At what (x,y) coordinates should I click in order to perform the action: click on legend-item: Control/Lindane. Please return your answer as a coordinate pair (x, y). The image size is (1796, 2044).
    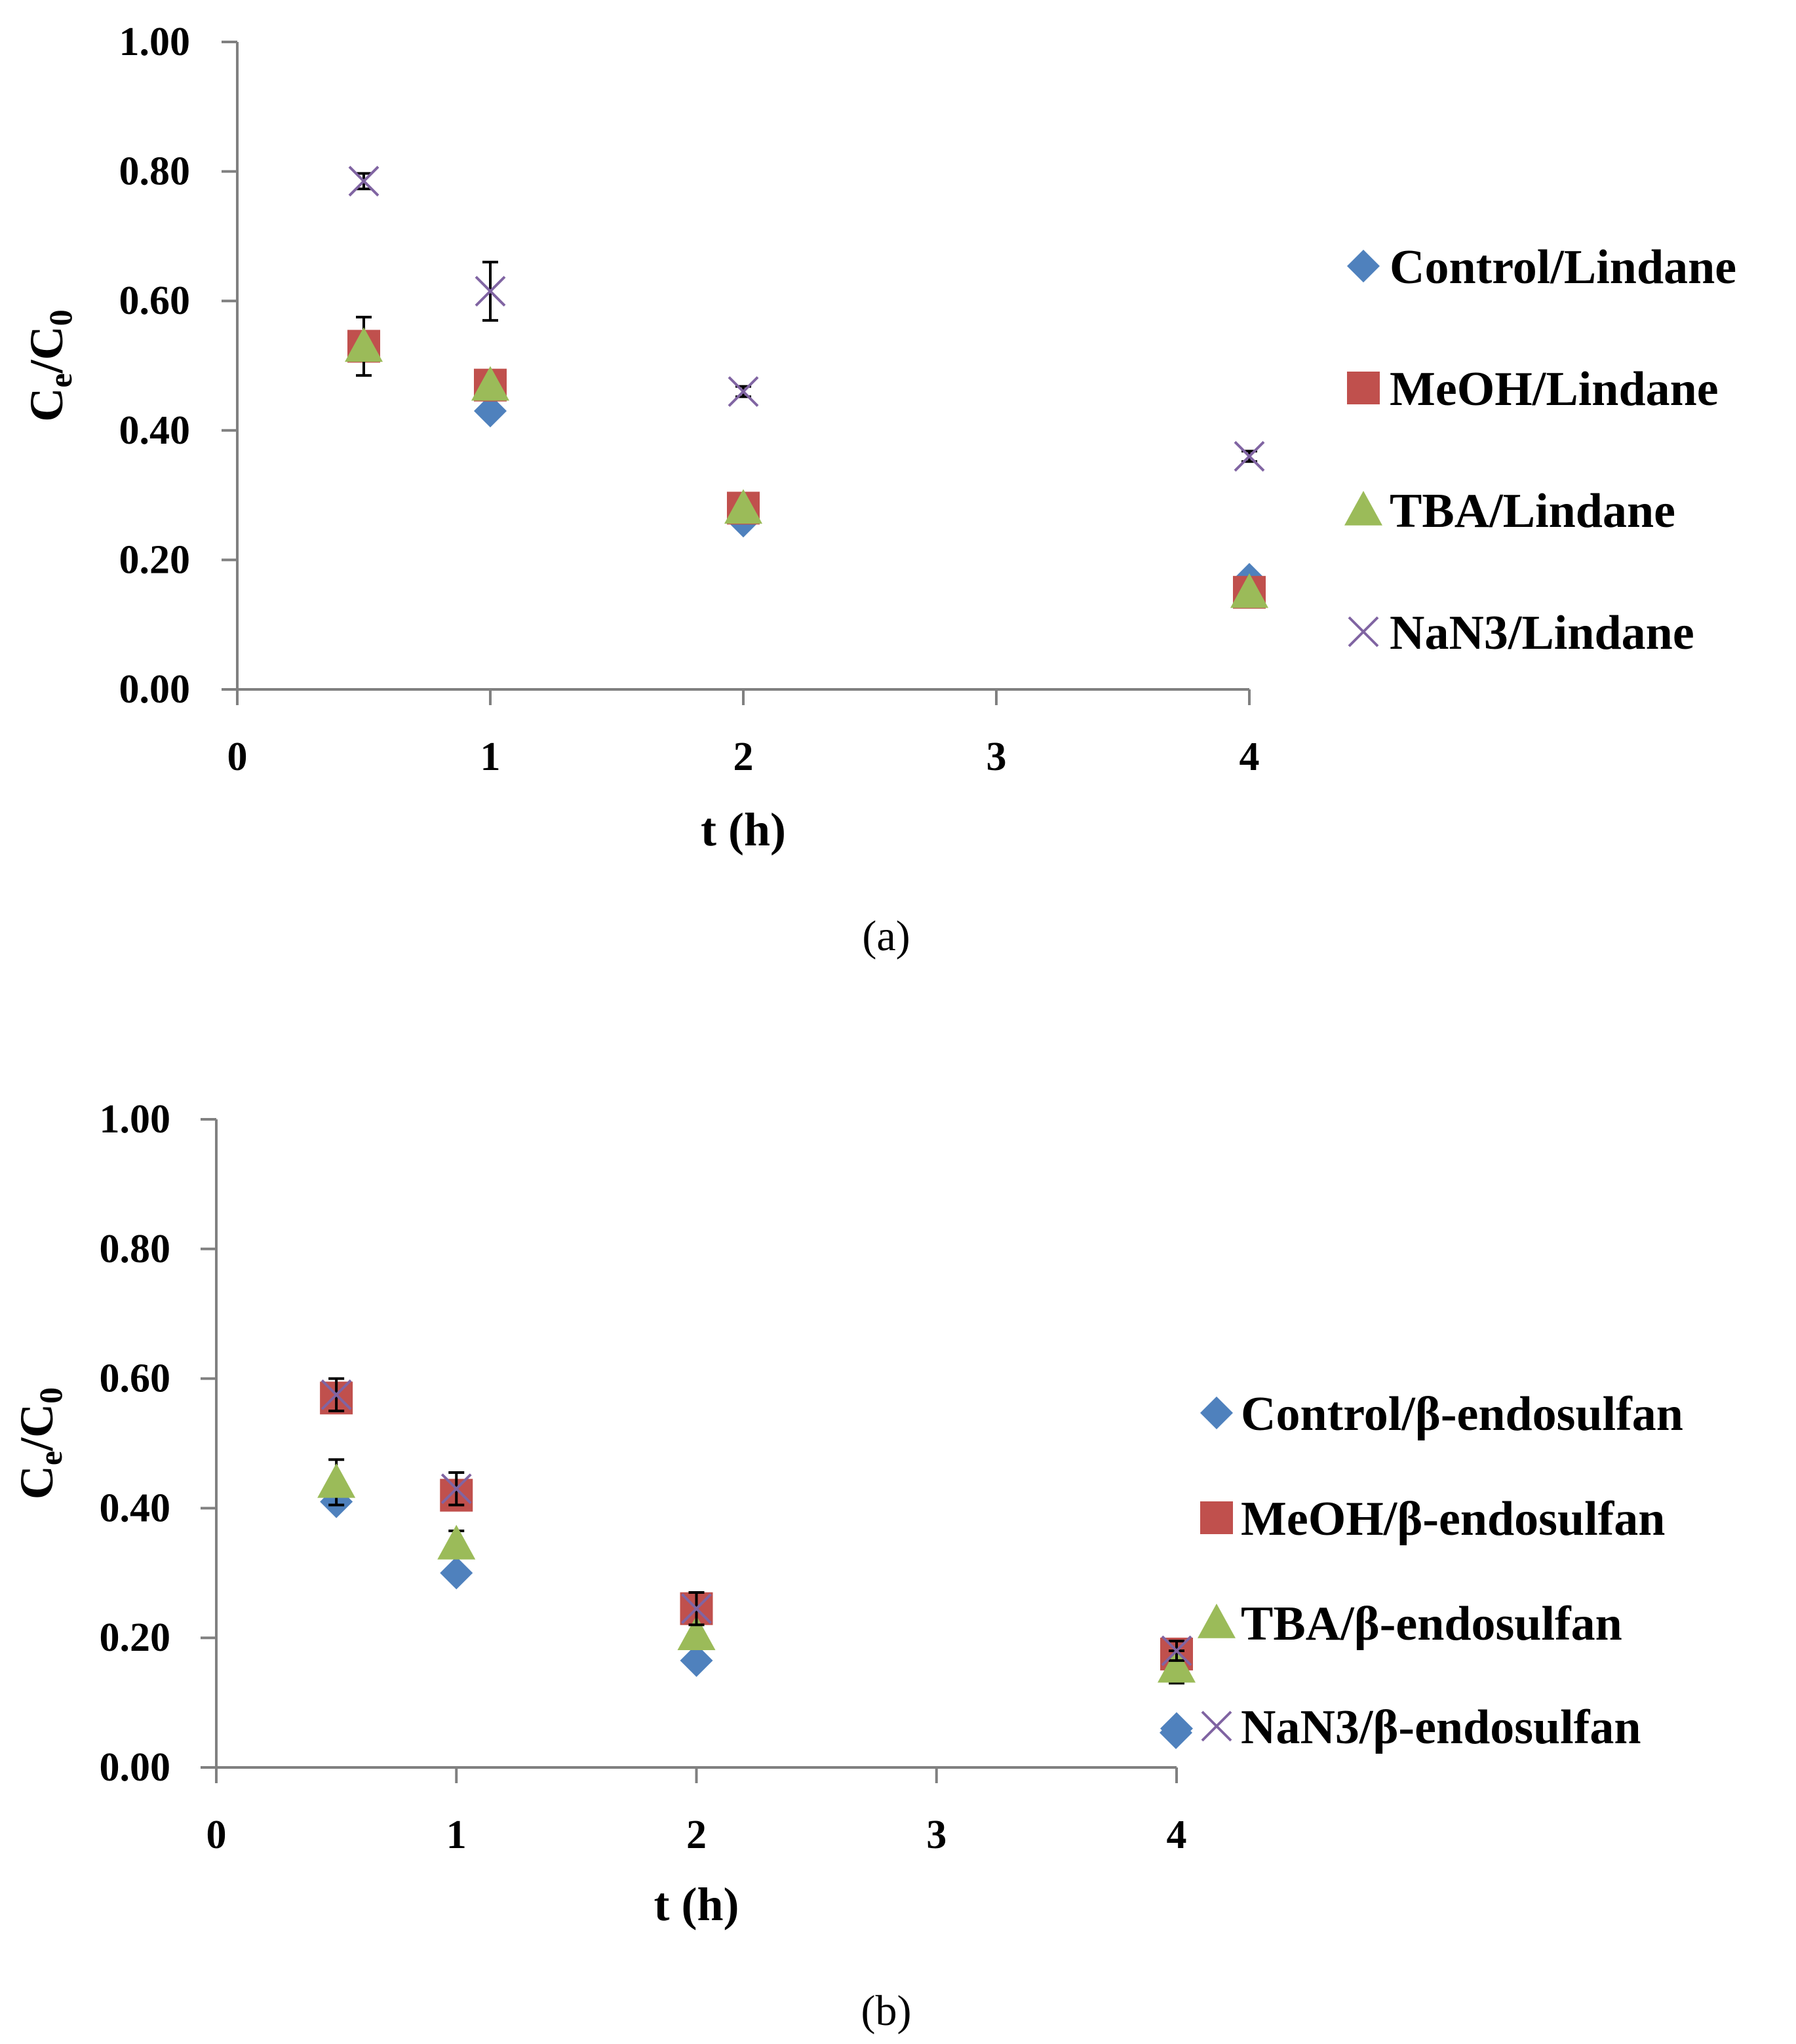
    Looking at the image, I should click on (1542, 267).